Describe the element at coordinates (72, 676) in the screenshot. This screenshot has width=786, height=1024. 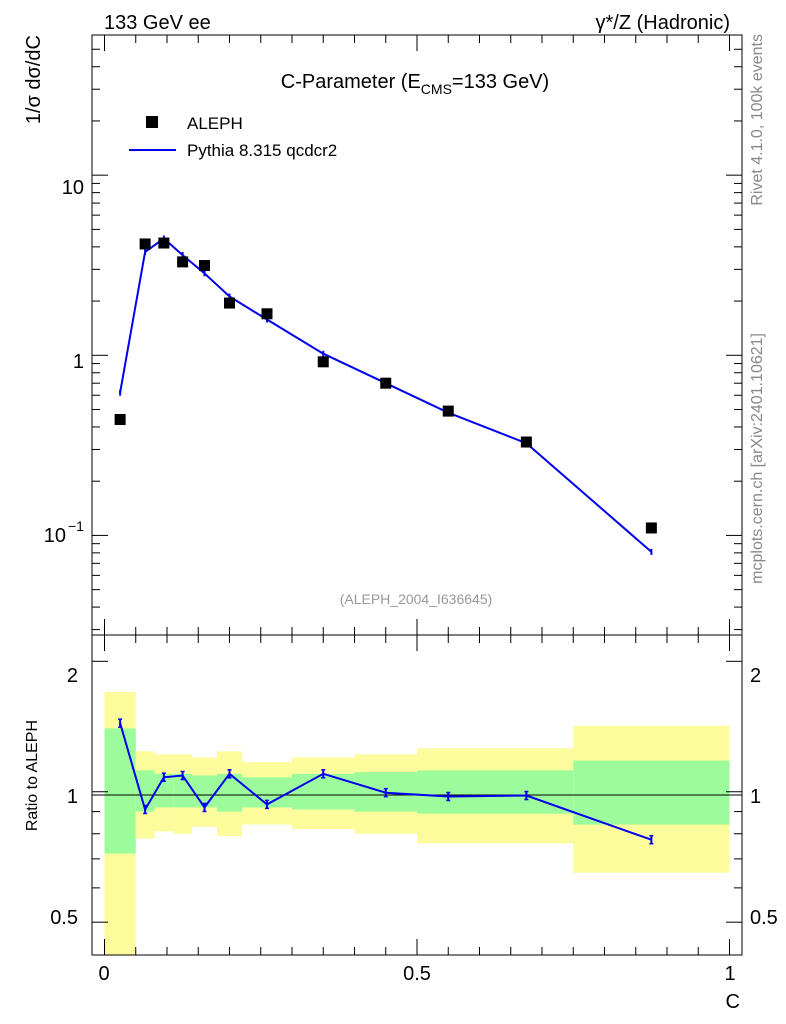
I see `ratio-ytick-2: 2` at that location.